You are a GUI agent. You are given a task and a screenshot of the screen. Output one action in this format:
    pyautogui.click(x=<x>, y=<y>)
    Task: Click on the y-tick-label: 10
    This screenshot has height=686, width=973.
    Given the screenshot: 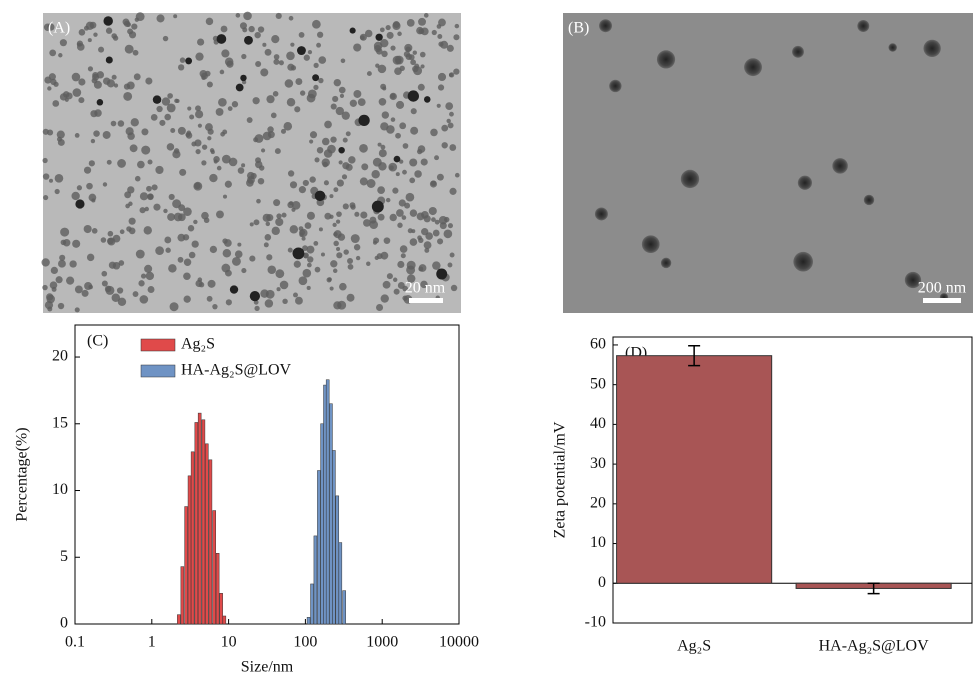 What is the action you would take?
    pyautogui.click(x=60, y=489)
    